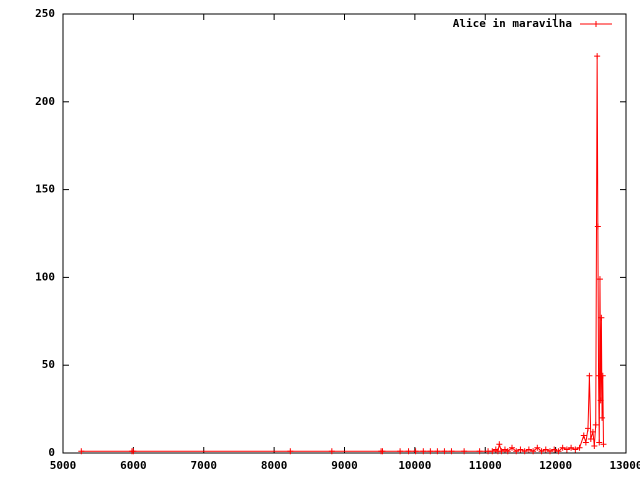 This screenshot has width=640, height=480. What do you see at coordinates (45, 13) in the screenshot?
I see `y-tick-label: 250` at bounding box center [45, 13].